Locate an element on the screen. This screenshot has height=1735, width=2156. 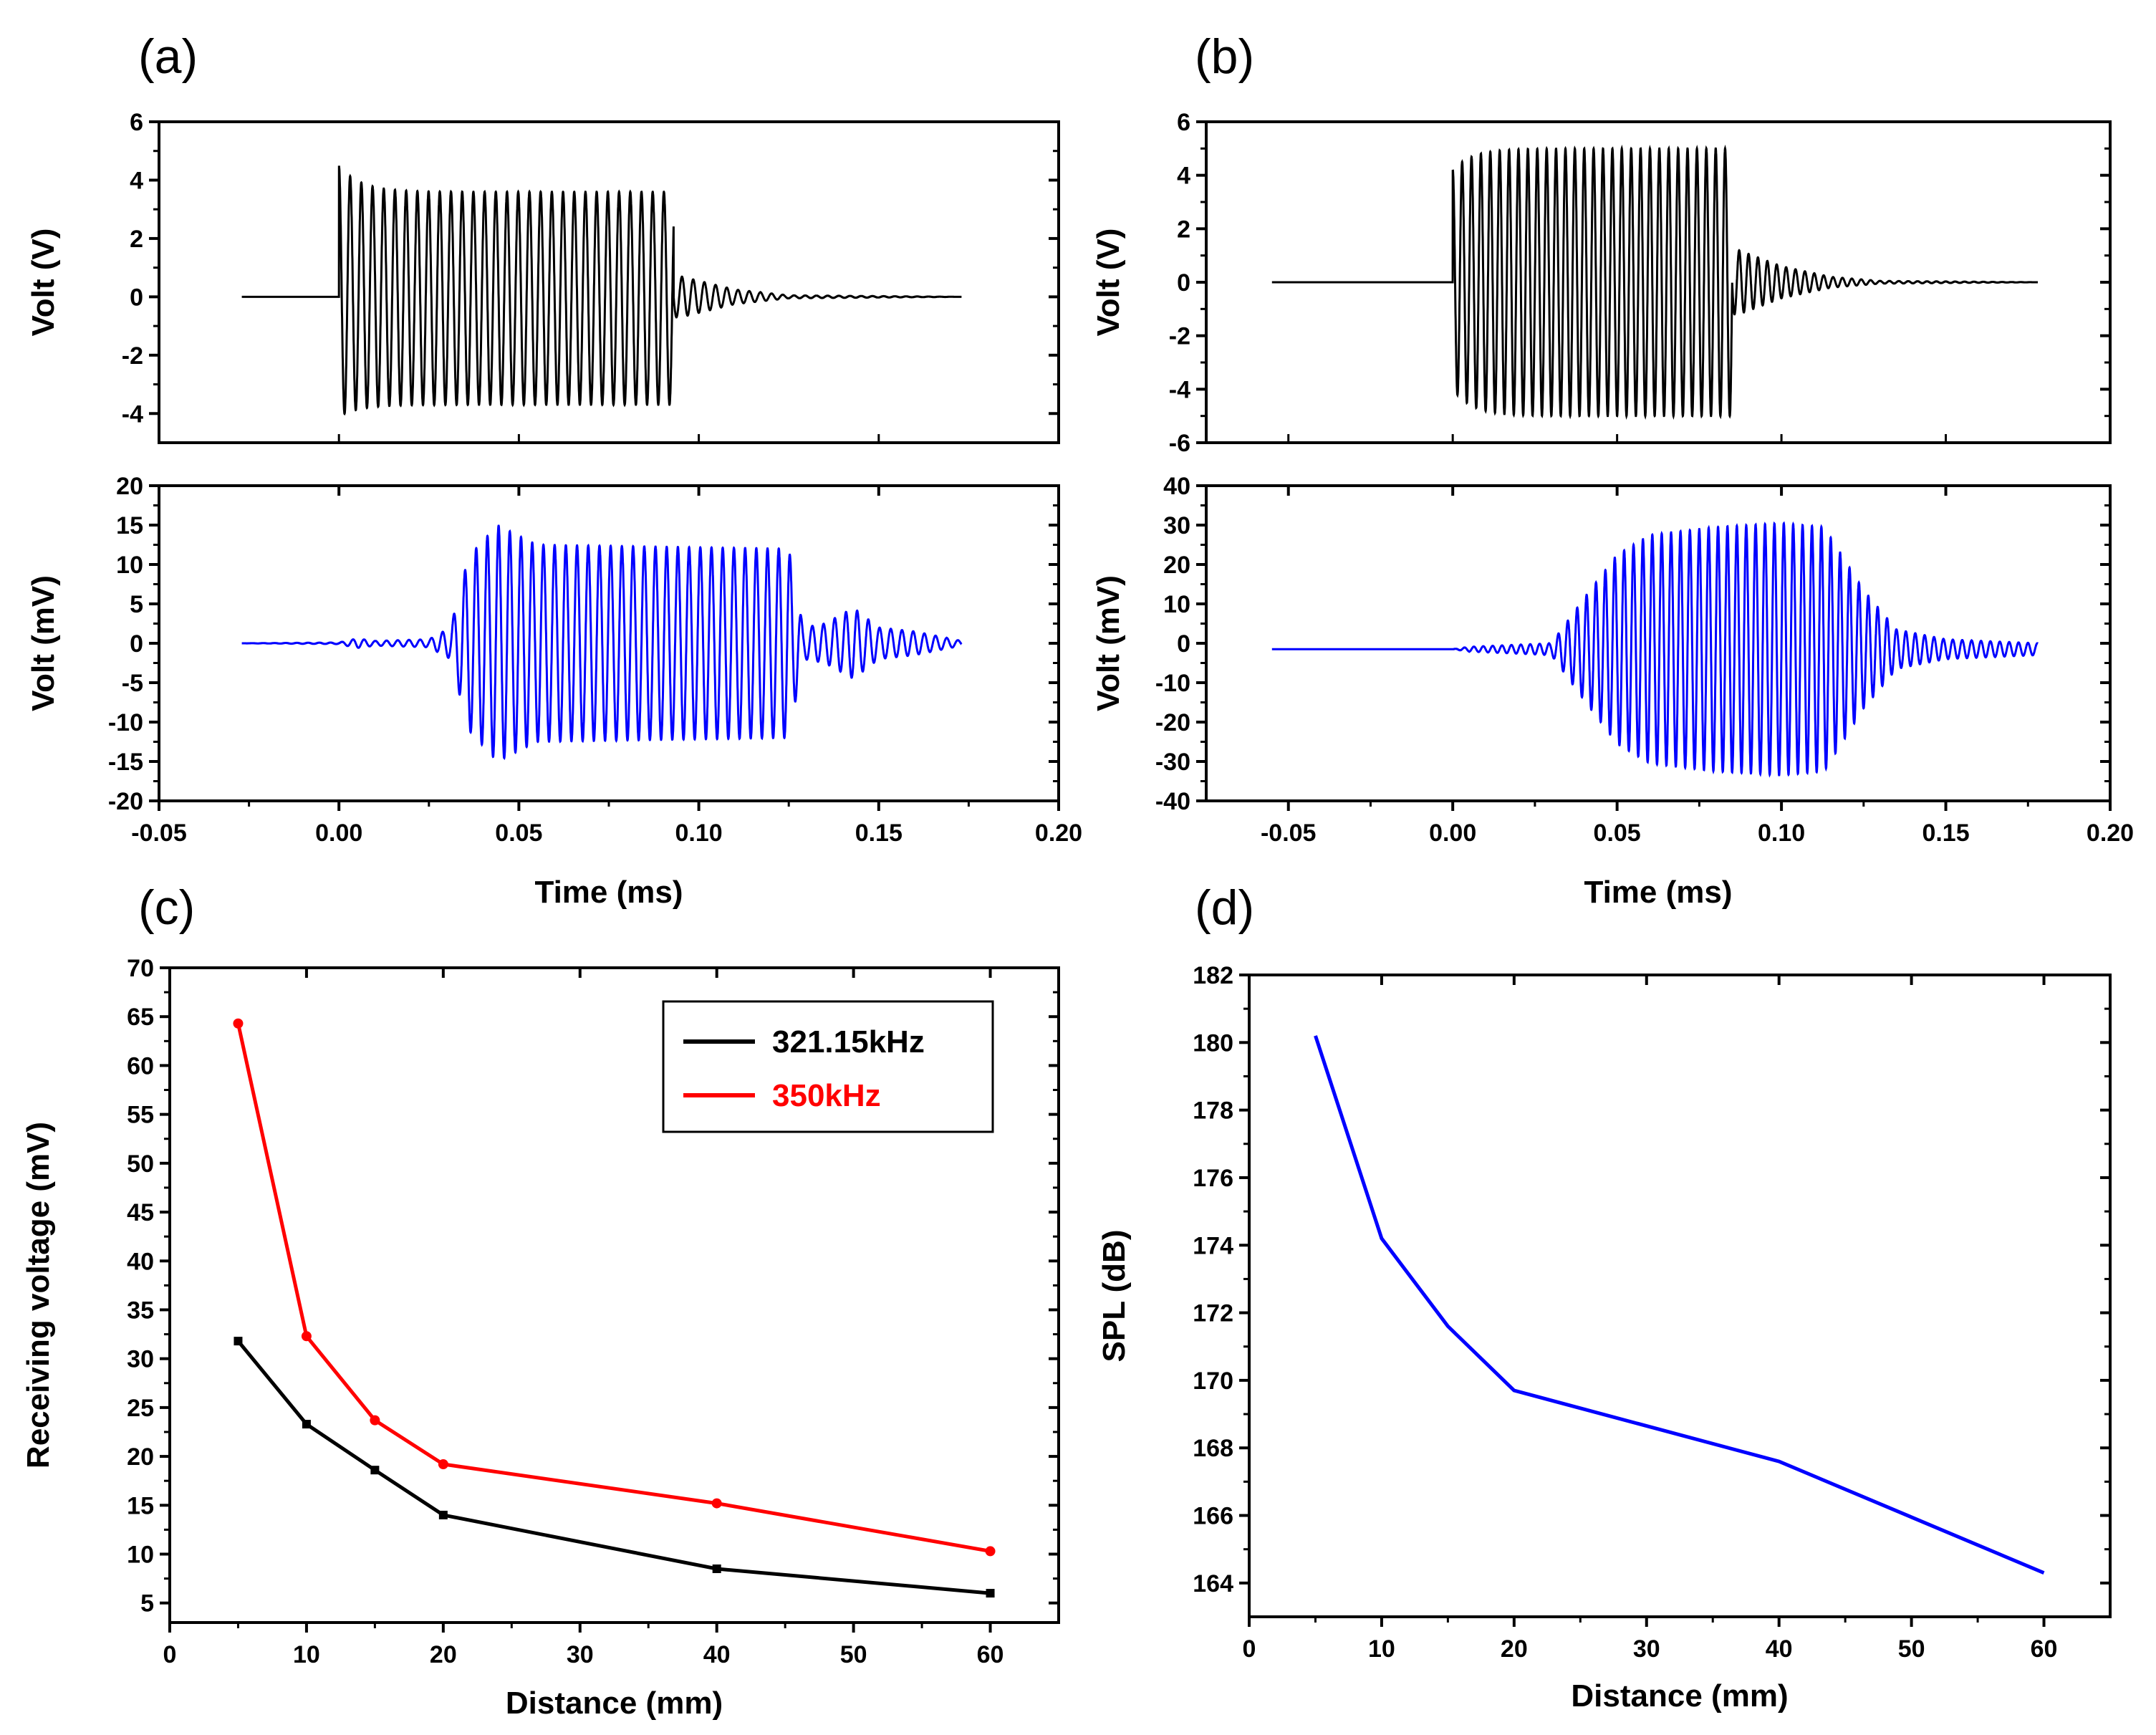
x-tick-label: 0.10 is located at coordinates (699, 833).